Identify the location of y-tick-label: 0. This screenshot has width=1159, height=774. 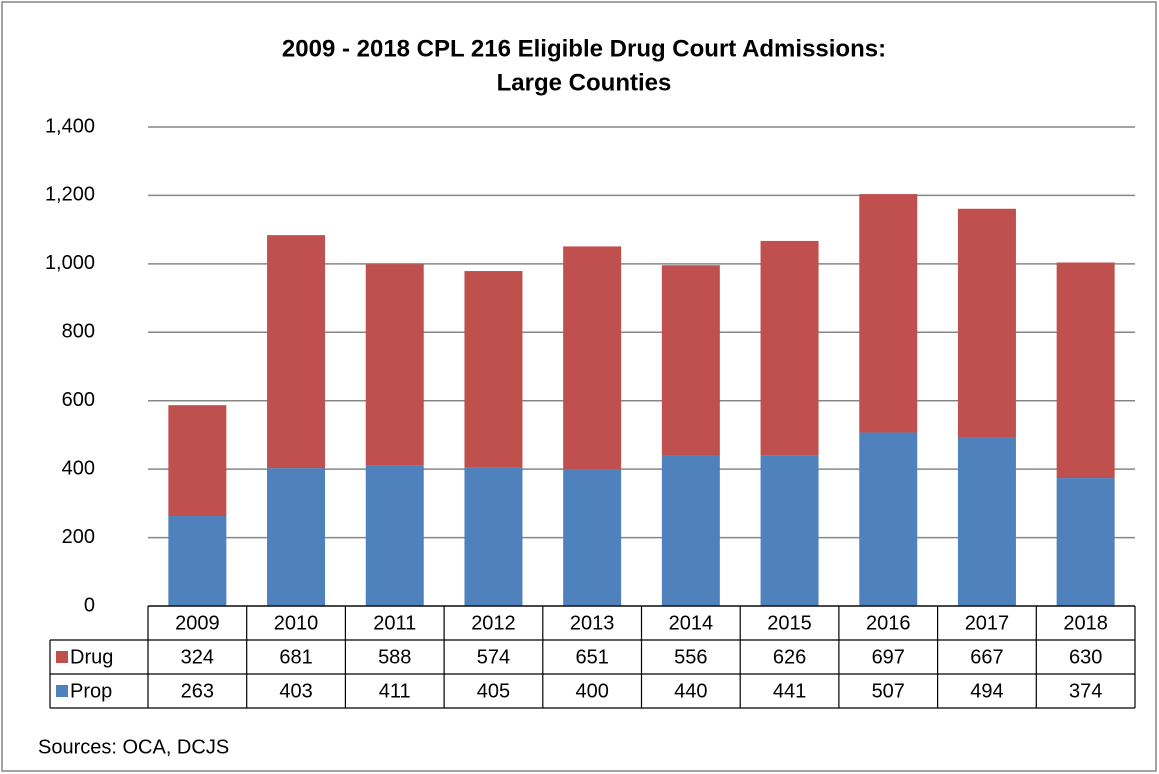
(89, 605).